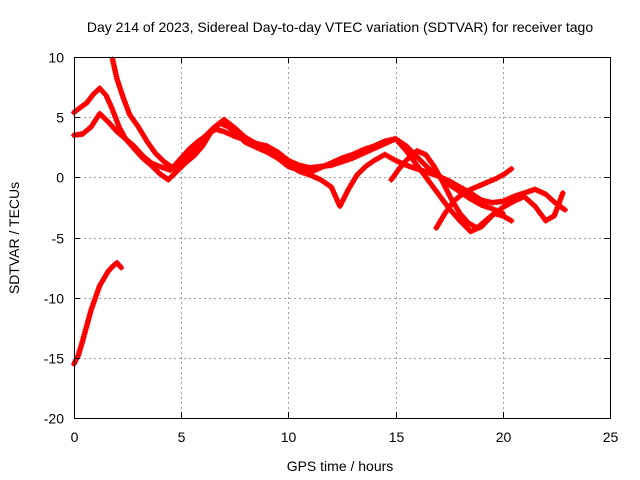 The height and width of the screenshot is (480, 640). I want to click on x-tick-label: 0, so click(75, 437).